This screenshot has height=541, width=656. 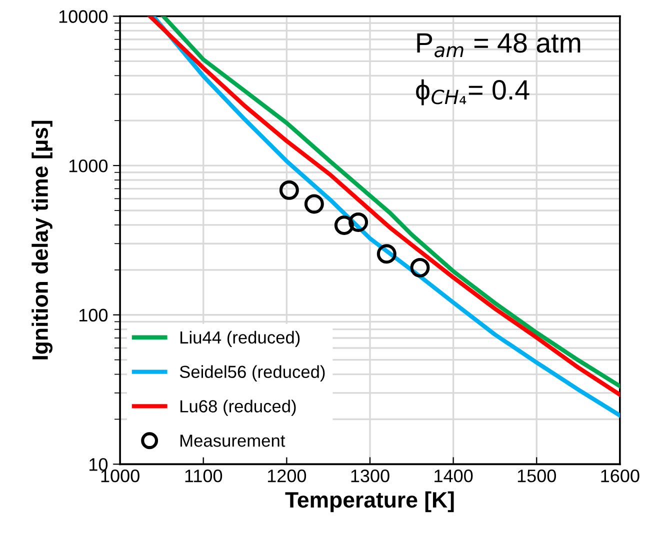 I want to click on x-tick-label: 1600, so click(x=620, y=476).